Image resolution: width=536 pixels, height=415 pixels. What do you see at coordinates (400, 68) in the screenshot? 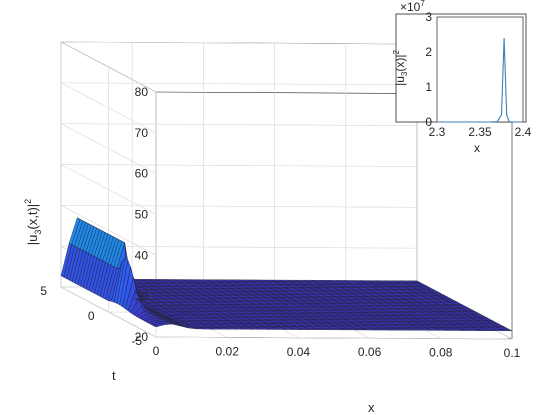
I see `inset-y-label: |u3(x)|2` at bounding box center [400, 68].